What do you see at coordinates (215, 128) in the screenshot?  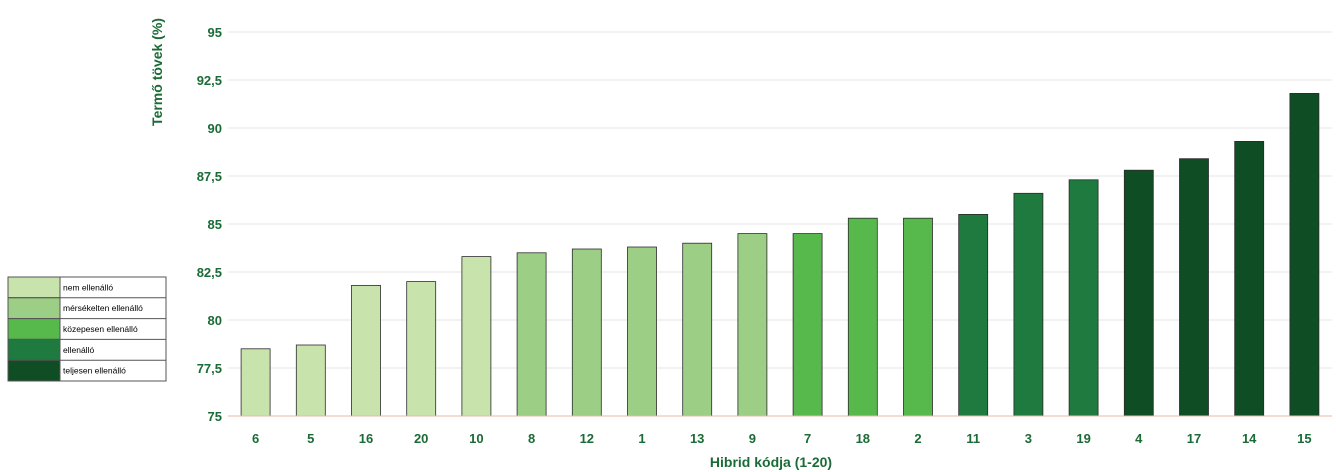 I see `y-tick-label: 90` at bounding box center [215, 128].